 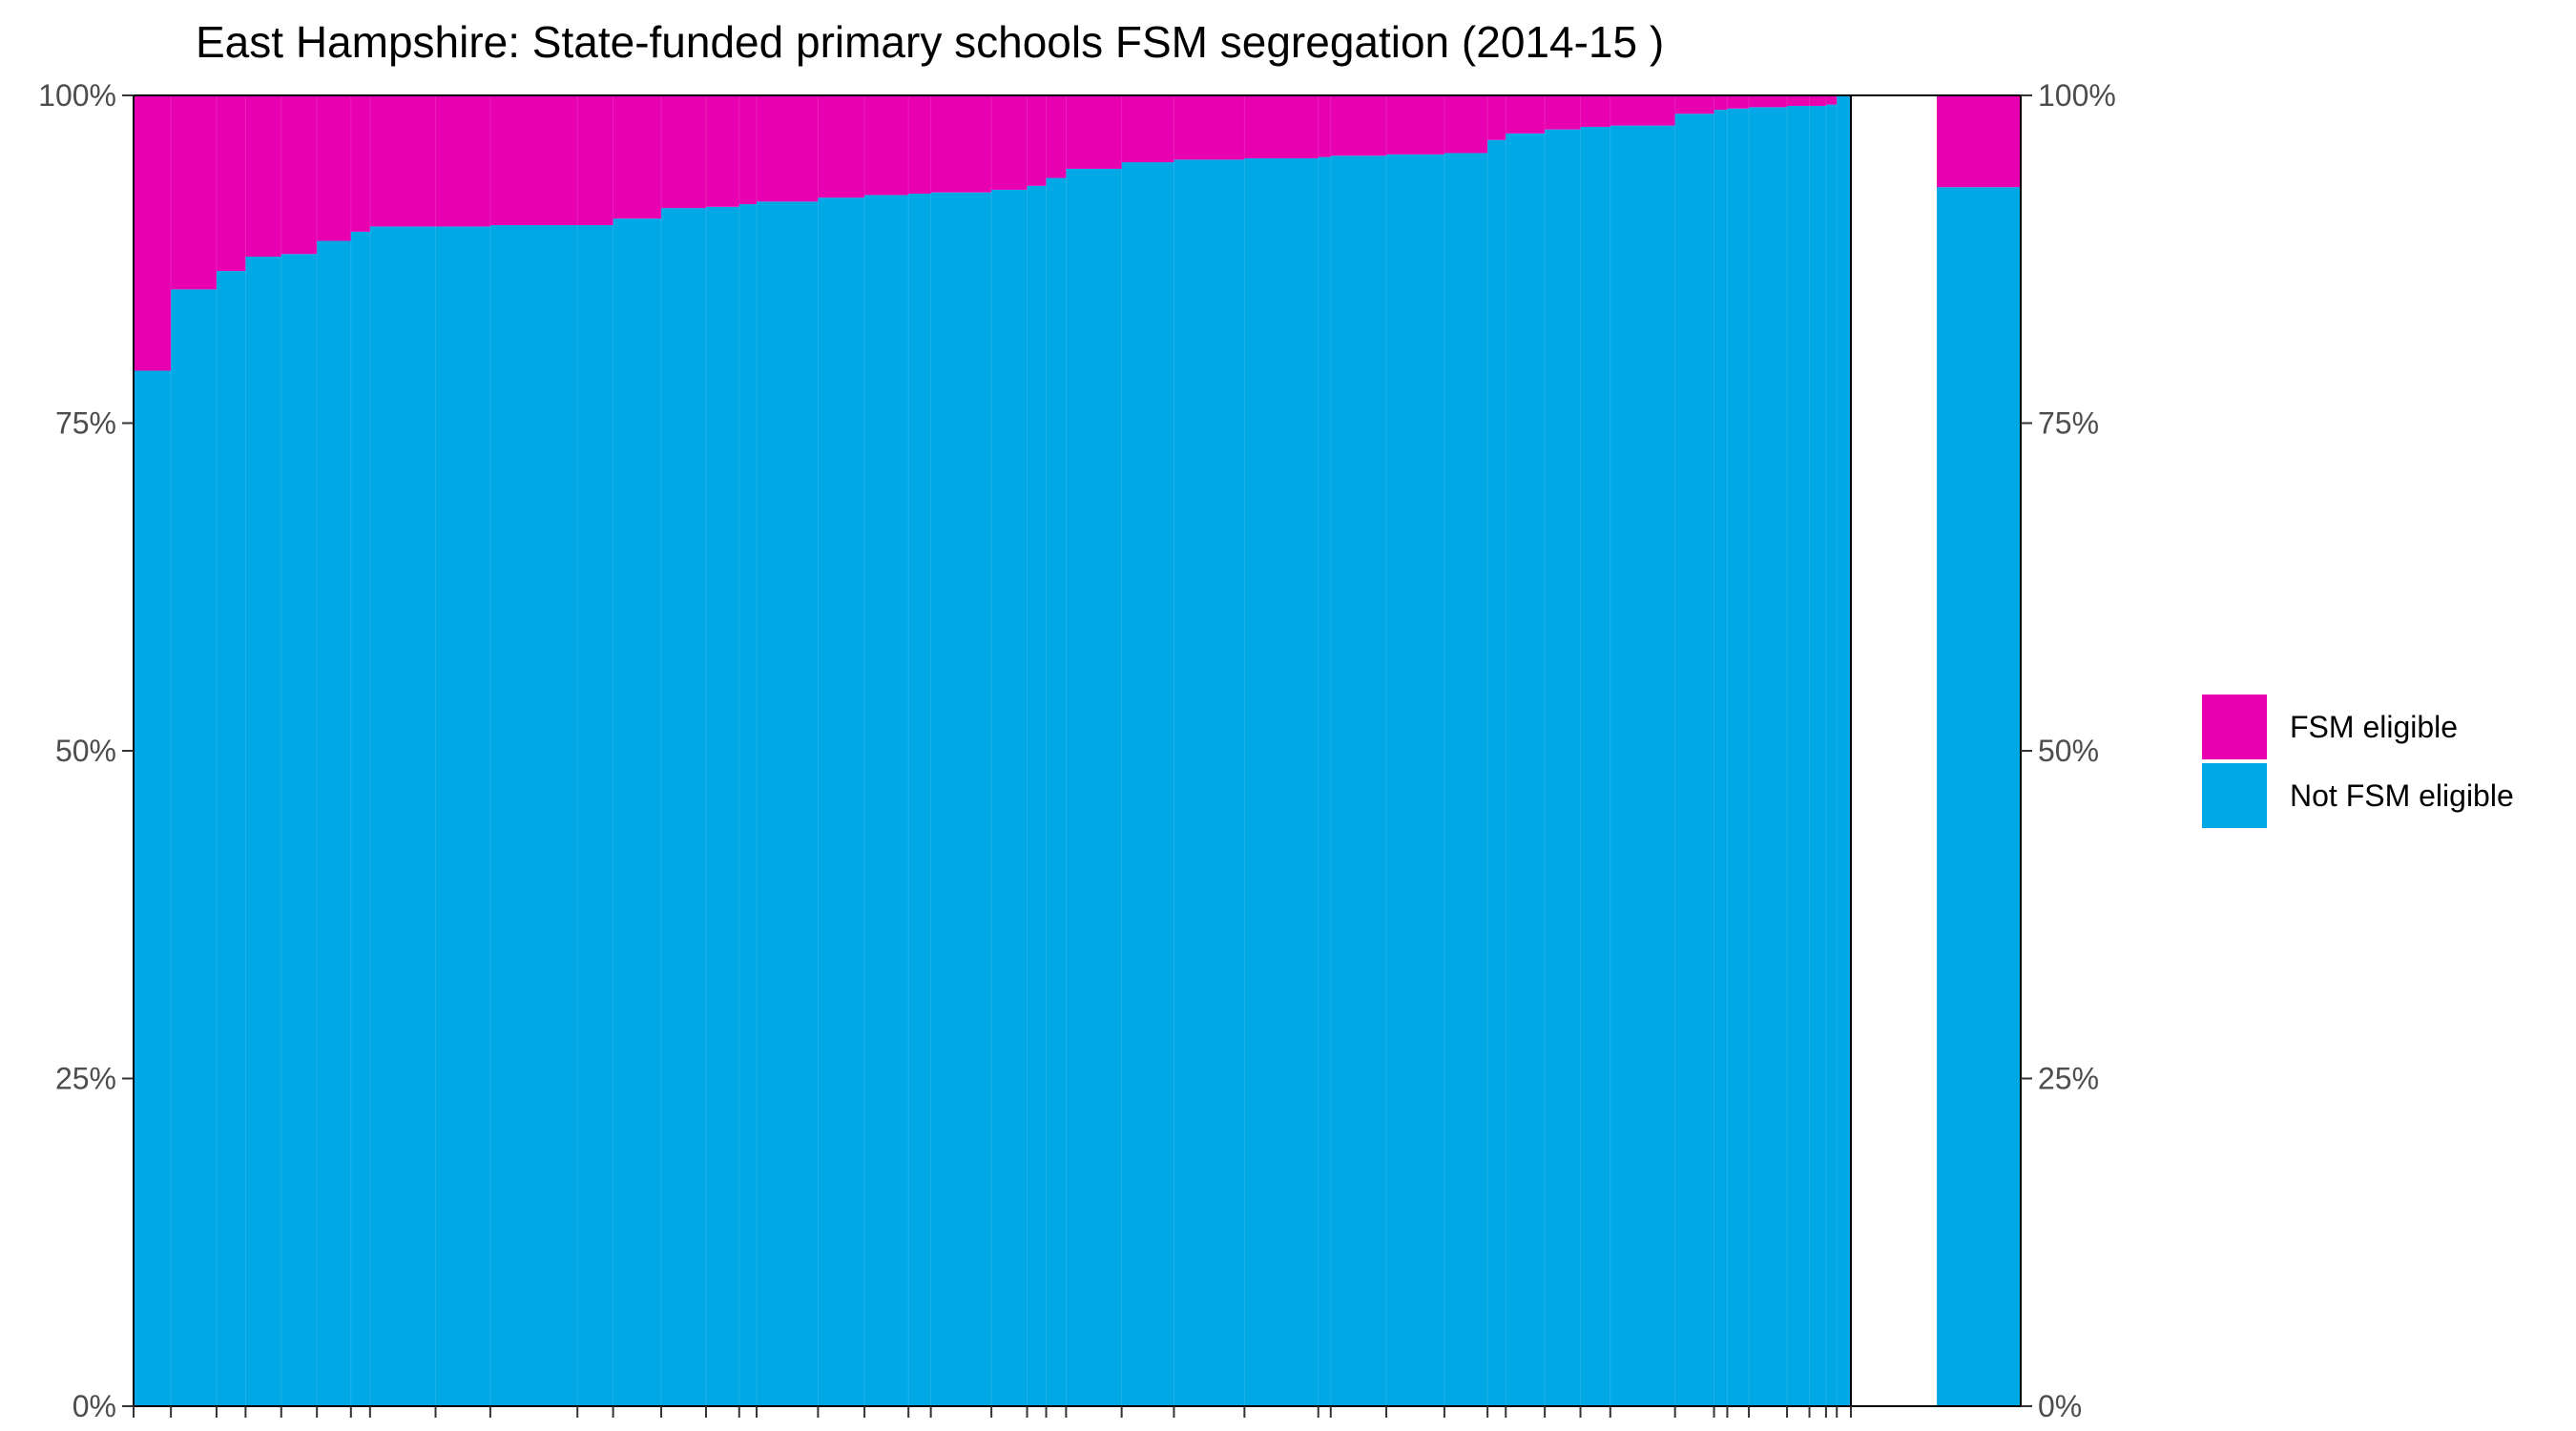 What do you see at coordinates (94, 1406) in the screenshot?
I see `y-tick-label-left: 0%` at bounding box center [94, 1406].